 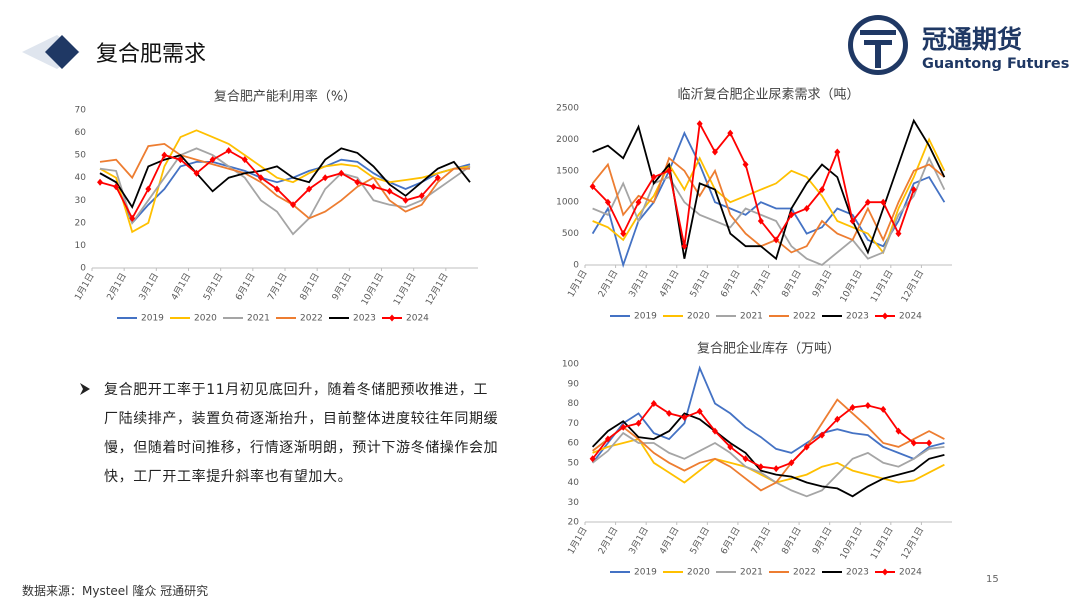 I want to click on y-tick-label: 80, so click(x=574, y=404).